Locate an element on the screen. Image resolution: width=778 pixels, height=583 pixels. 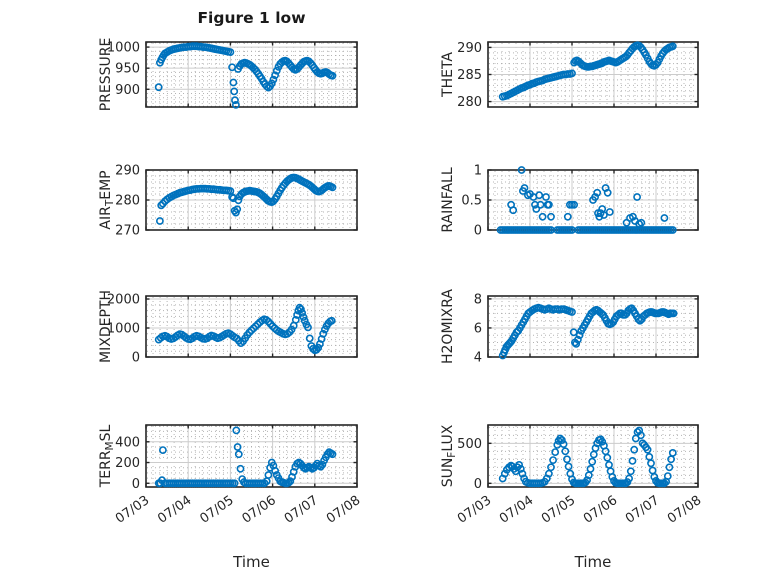
major-grid is located at coordinates (593, 74).